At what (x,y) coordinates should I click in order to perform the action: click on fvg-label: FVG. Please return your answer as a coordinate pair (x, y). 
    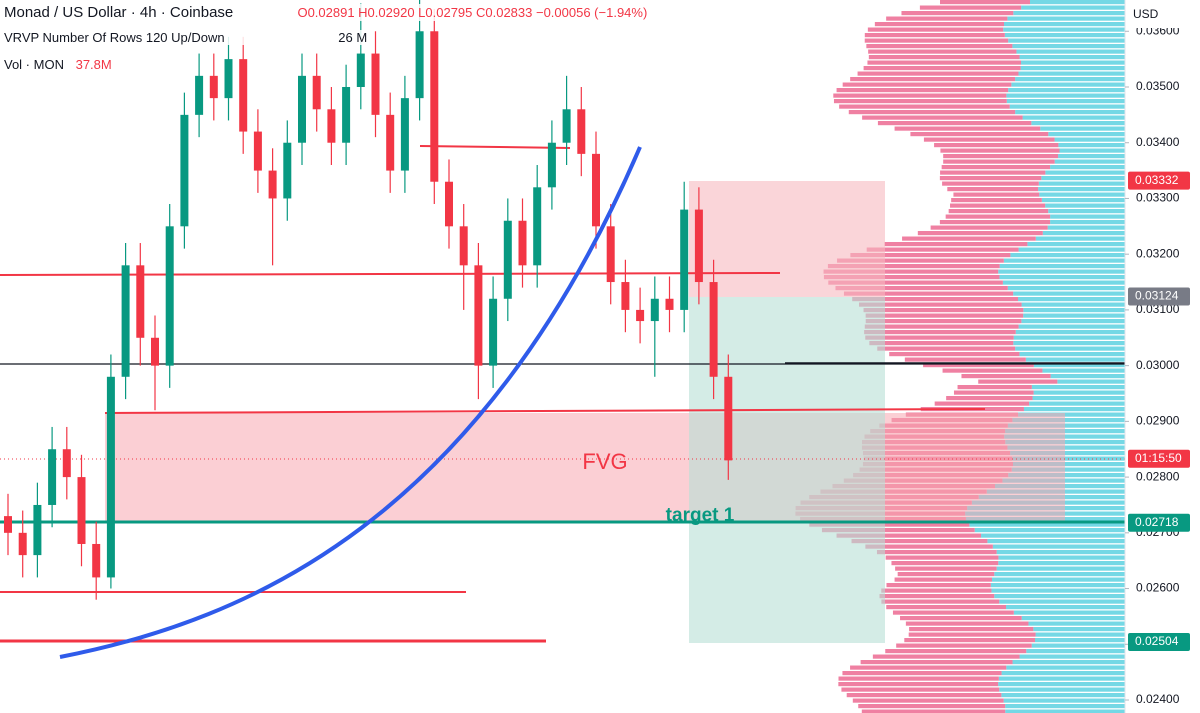
    Looking at the image, I should click on (604, 461).